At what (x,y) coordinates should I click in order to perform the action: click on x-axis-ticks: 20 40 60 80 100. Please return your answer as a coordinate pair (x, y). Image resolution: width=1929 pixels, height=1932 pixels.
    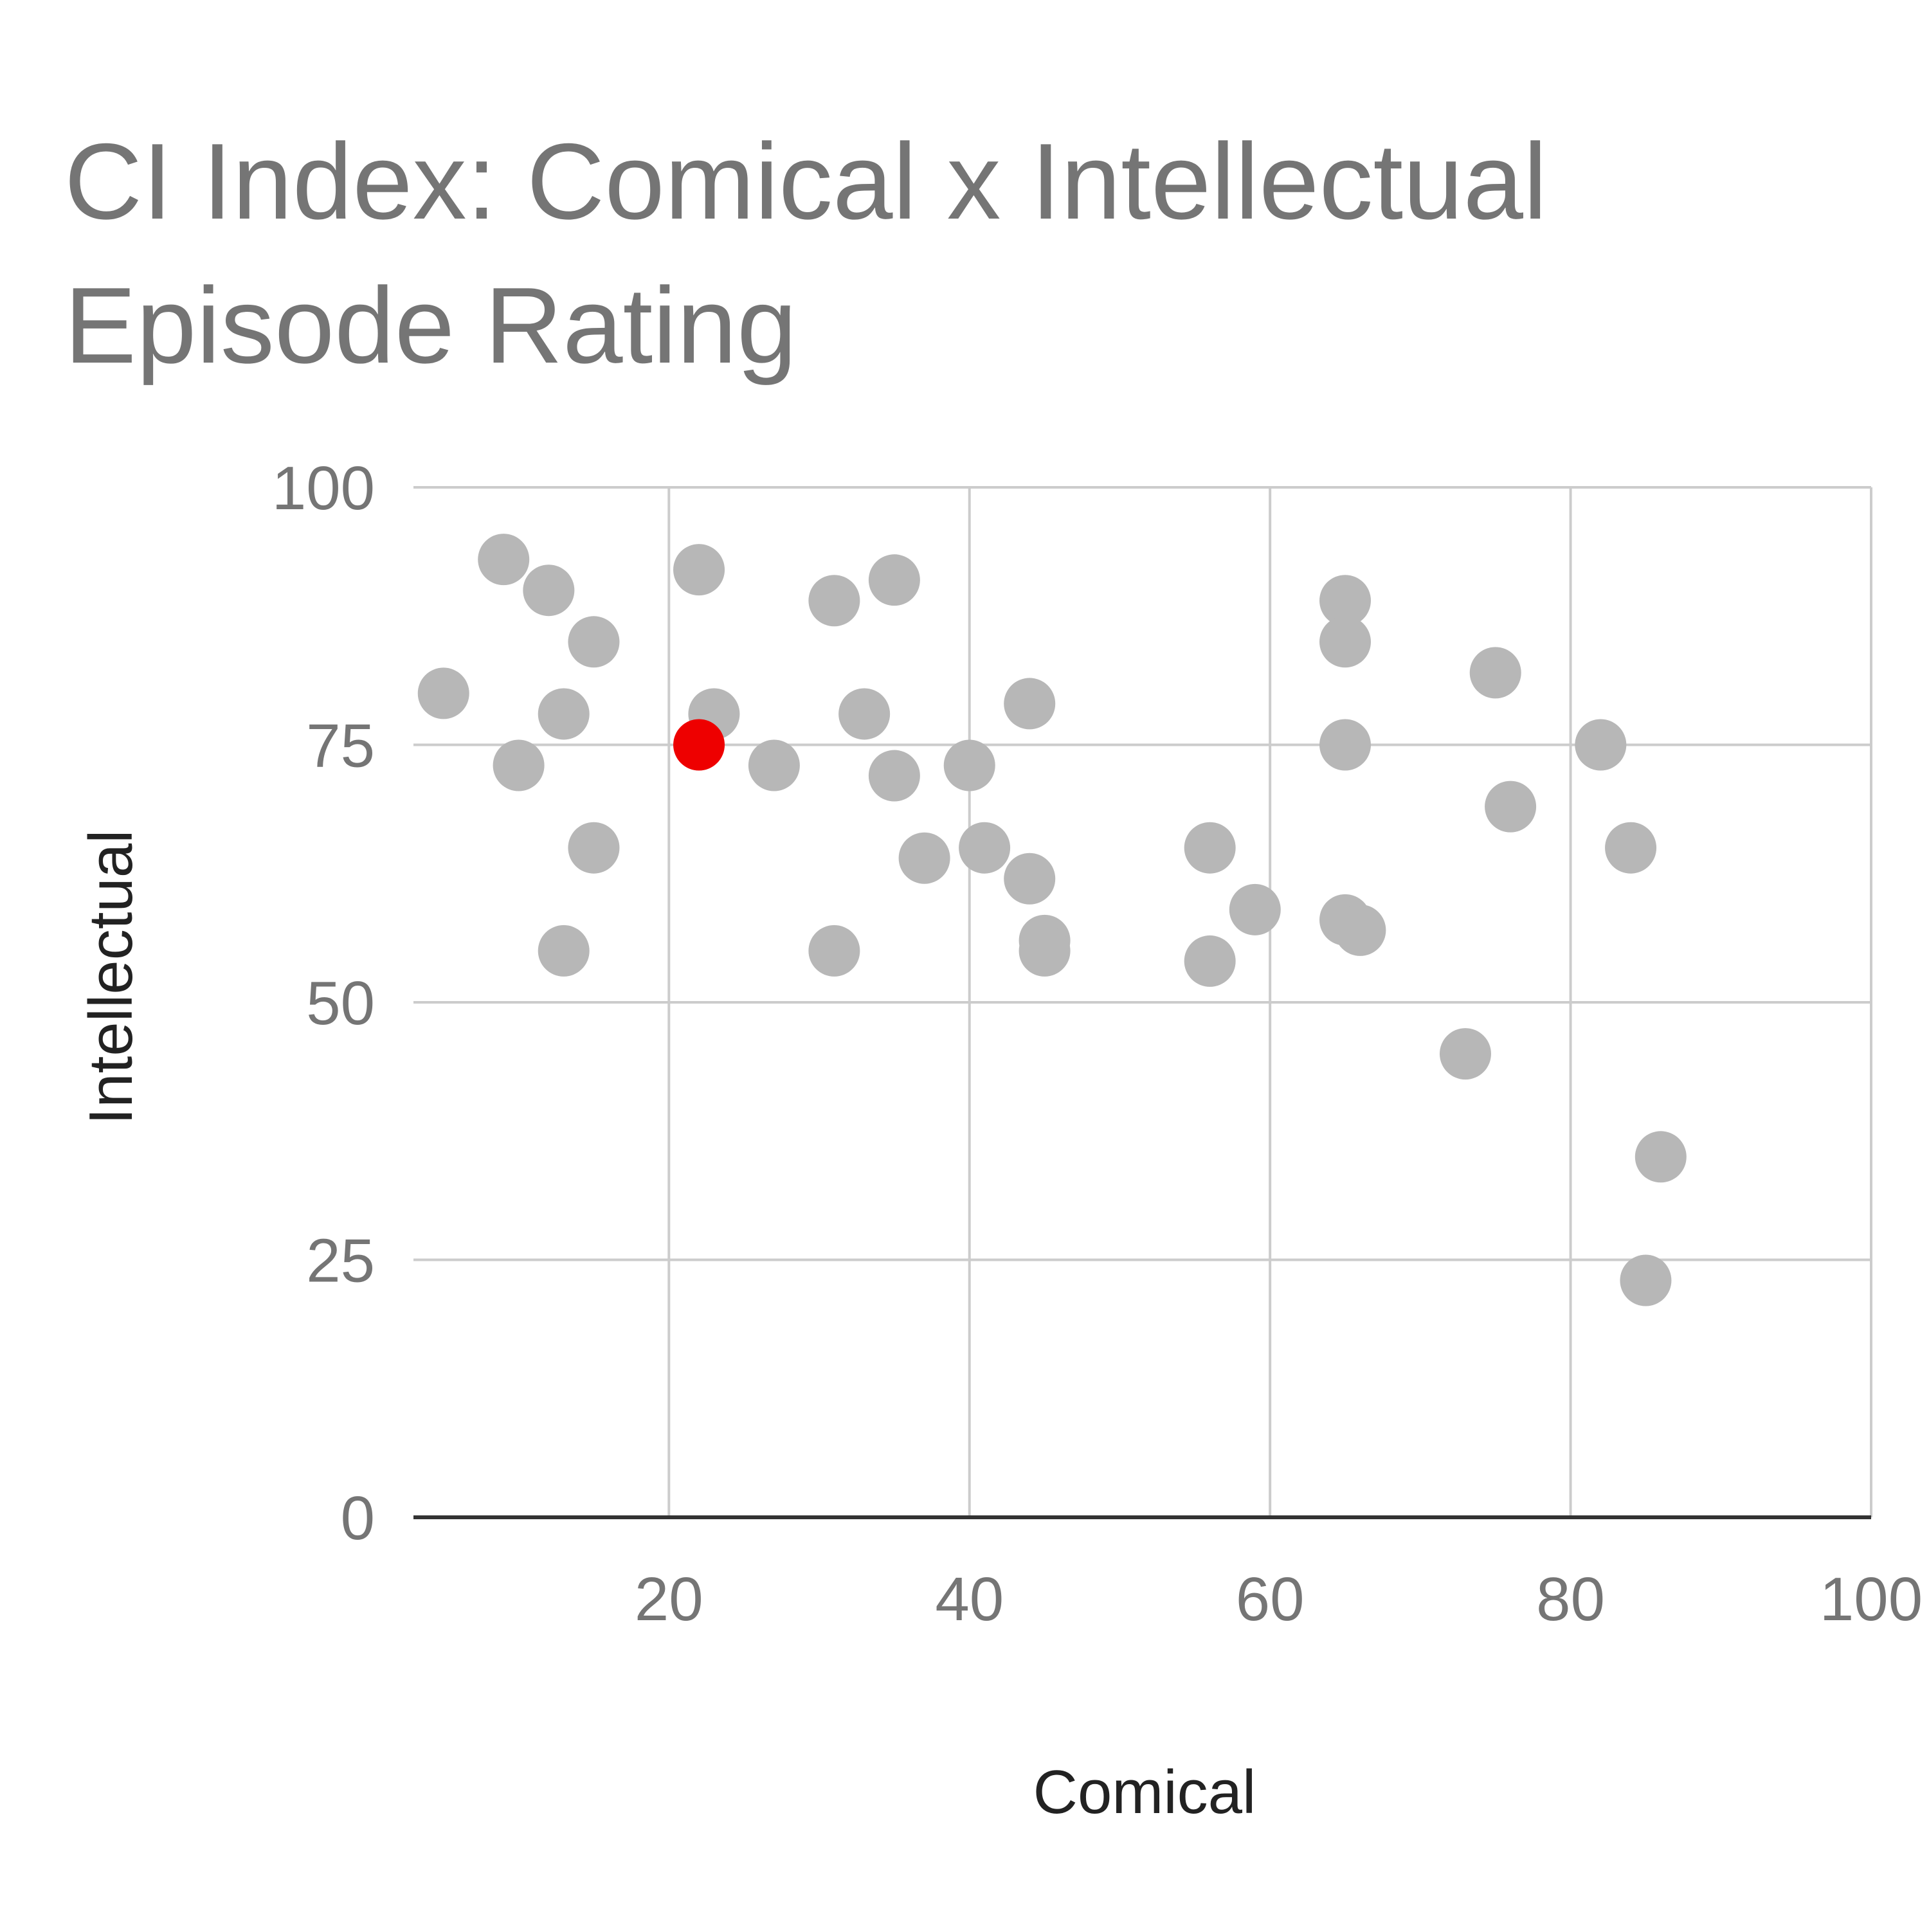
    Looking at the image, I should click on (1279, 1599).